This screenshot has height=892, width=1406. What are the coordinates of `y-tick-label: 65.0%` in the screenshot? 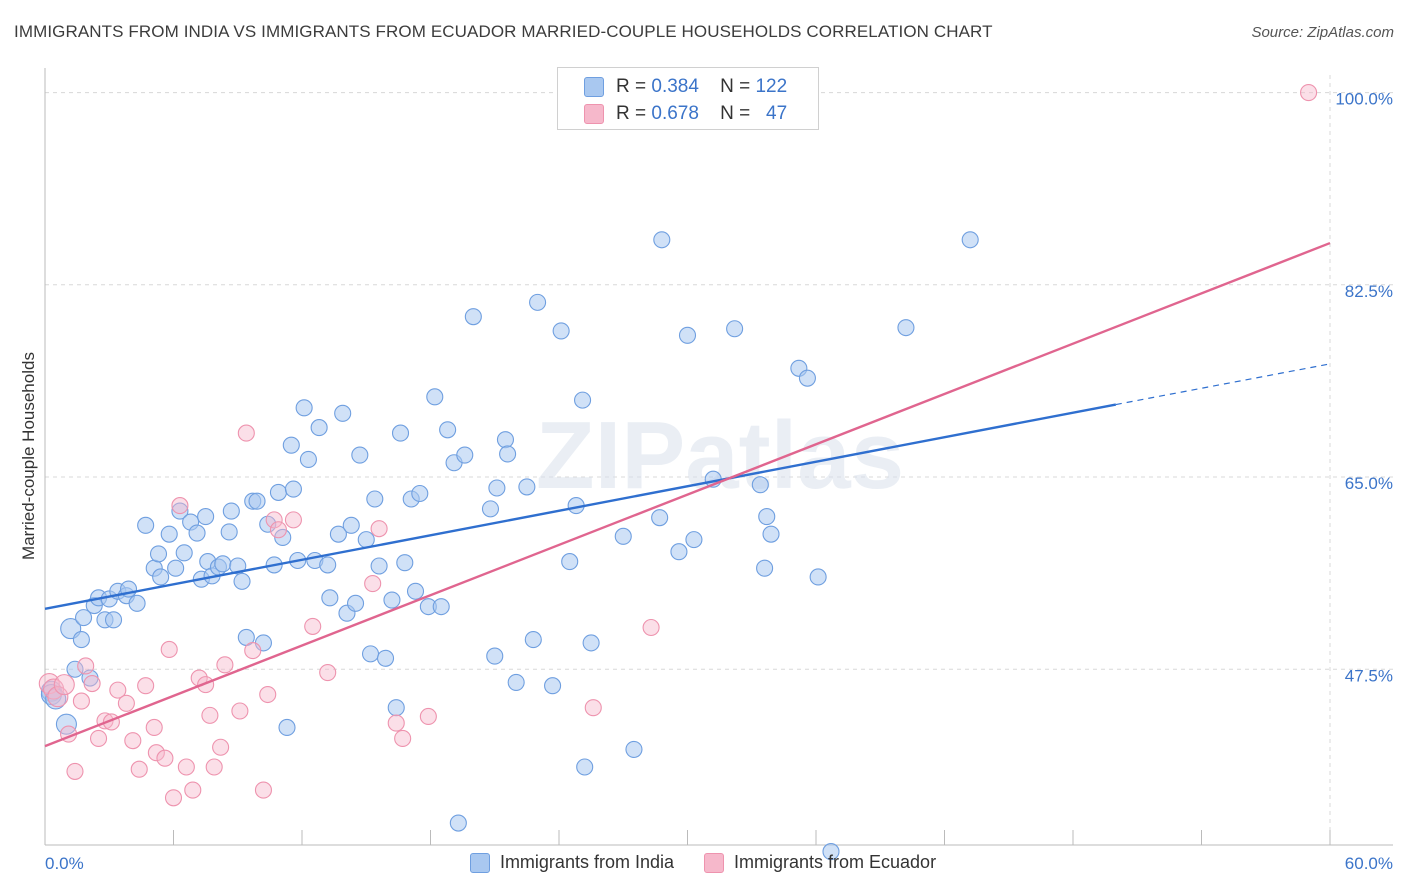 It's located at (1369, 483).